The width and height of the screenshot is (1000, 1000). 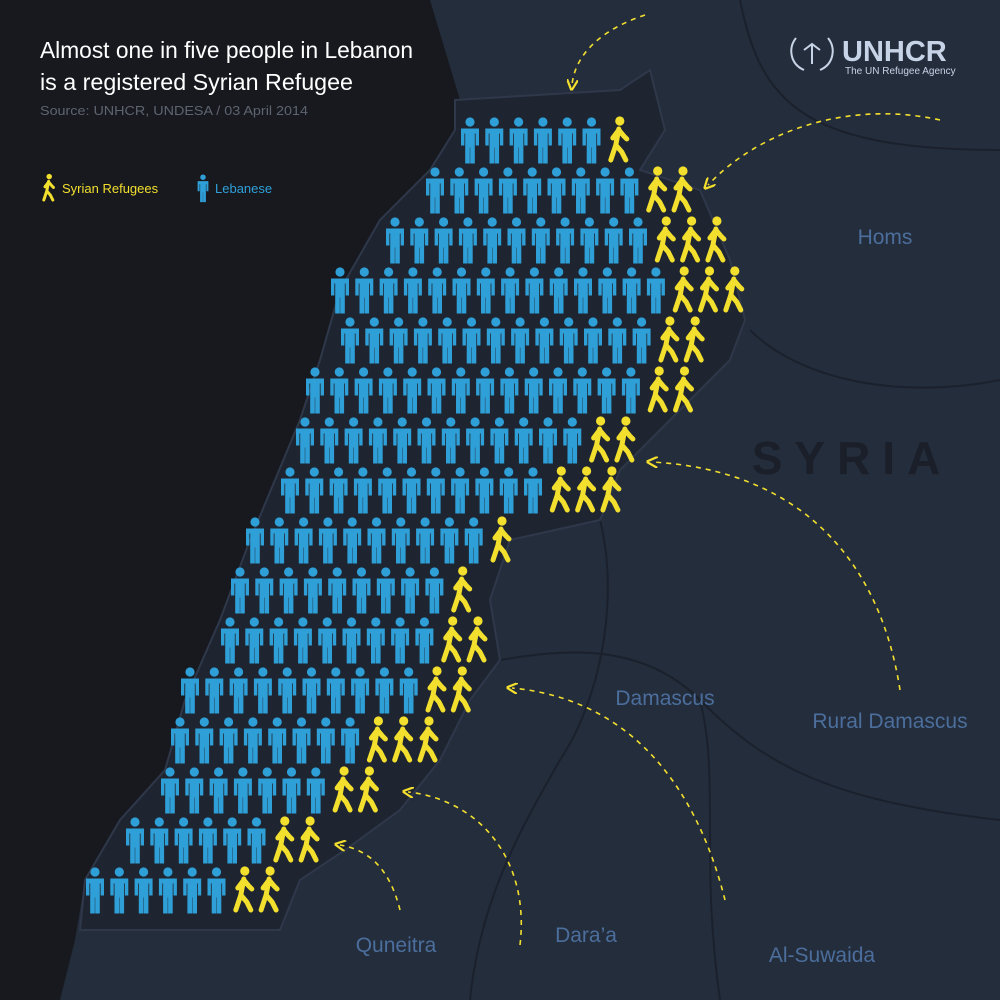 What do you see at coordinates (226, 50) in the screenshot?
I see `title-line: Almost one in five people in Lebanon` at bounding box center [226, 50].